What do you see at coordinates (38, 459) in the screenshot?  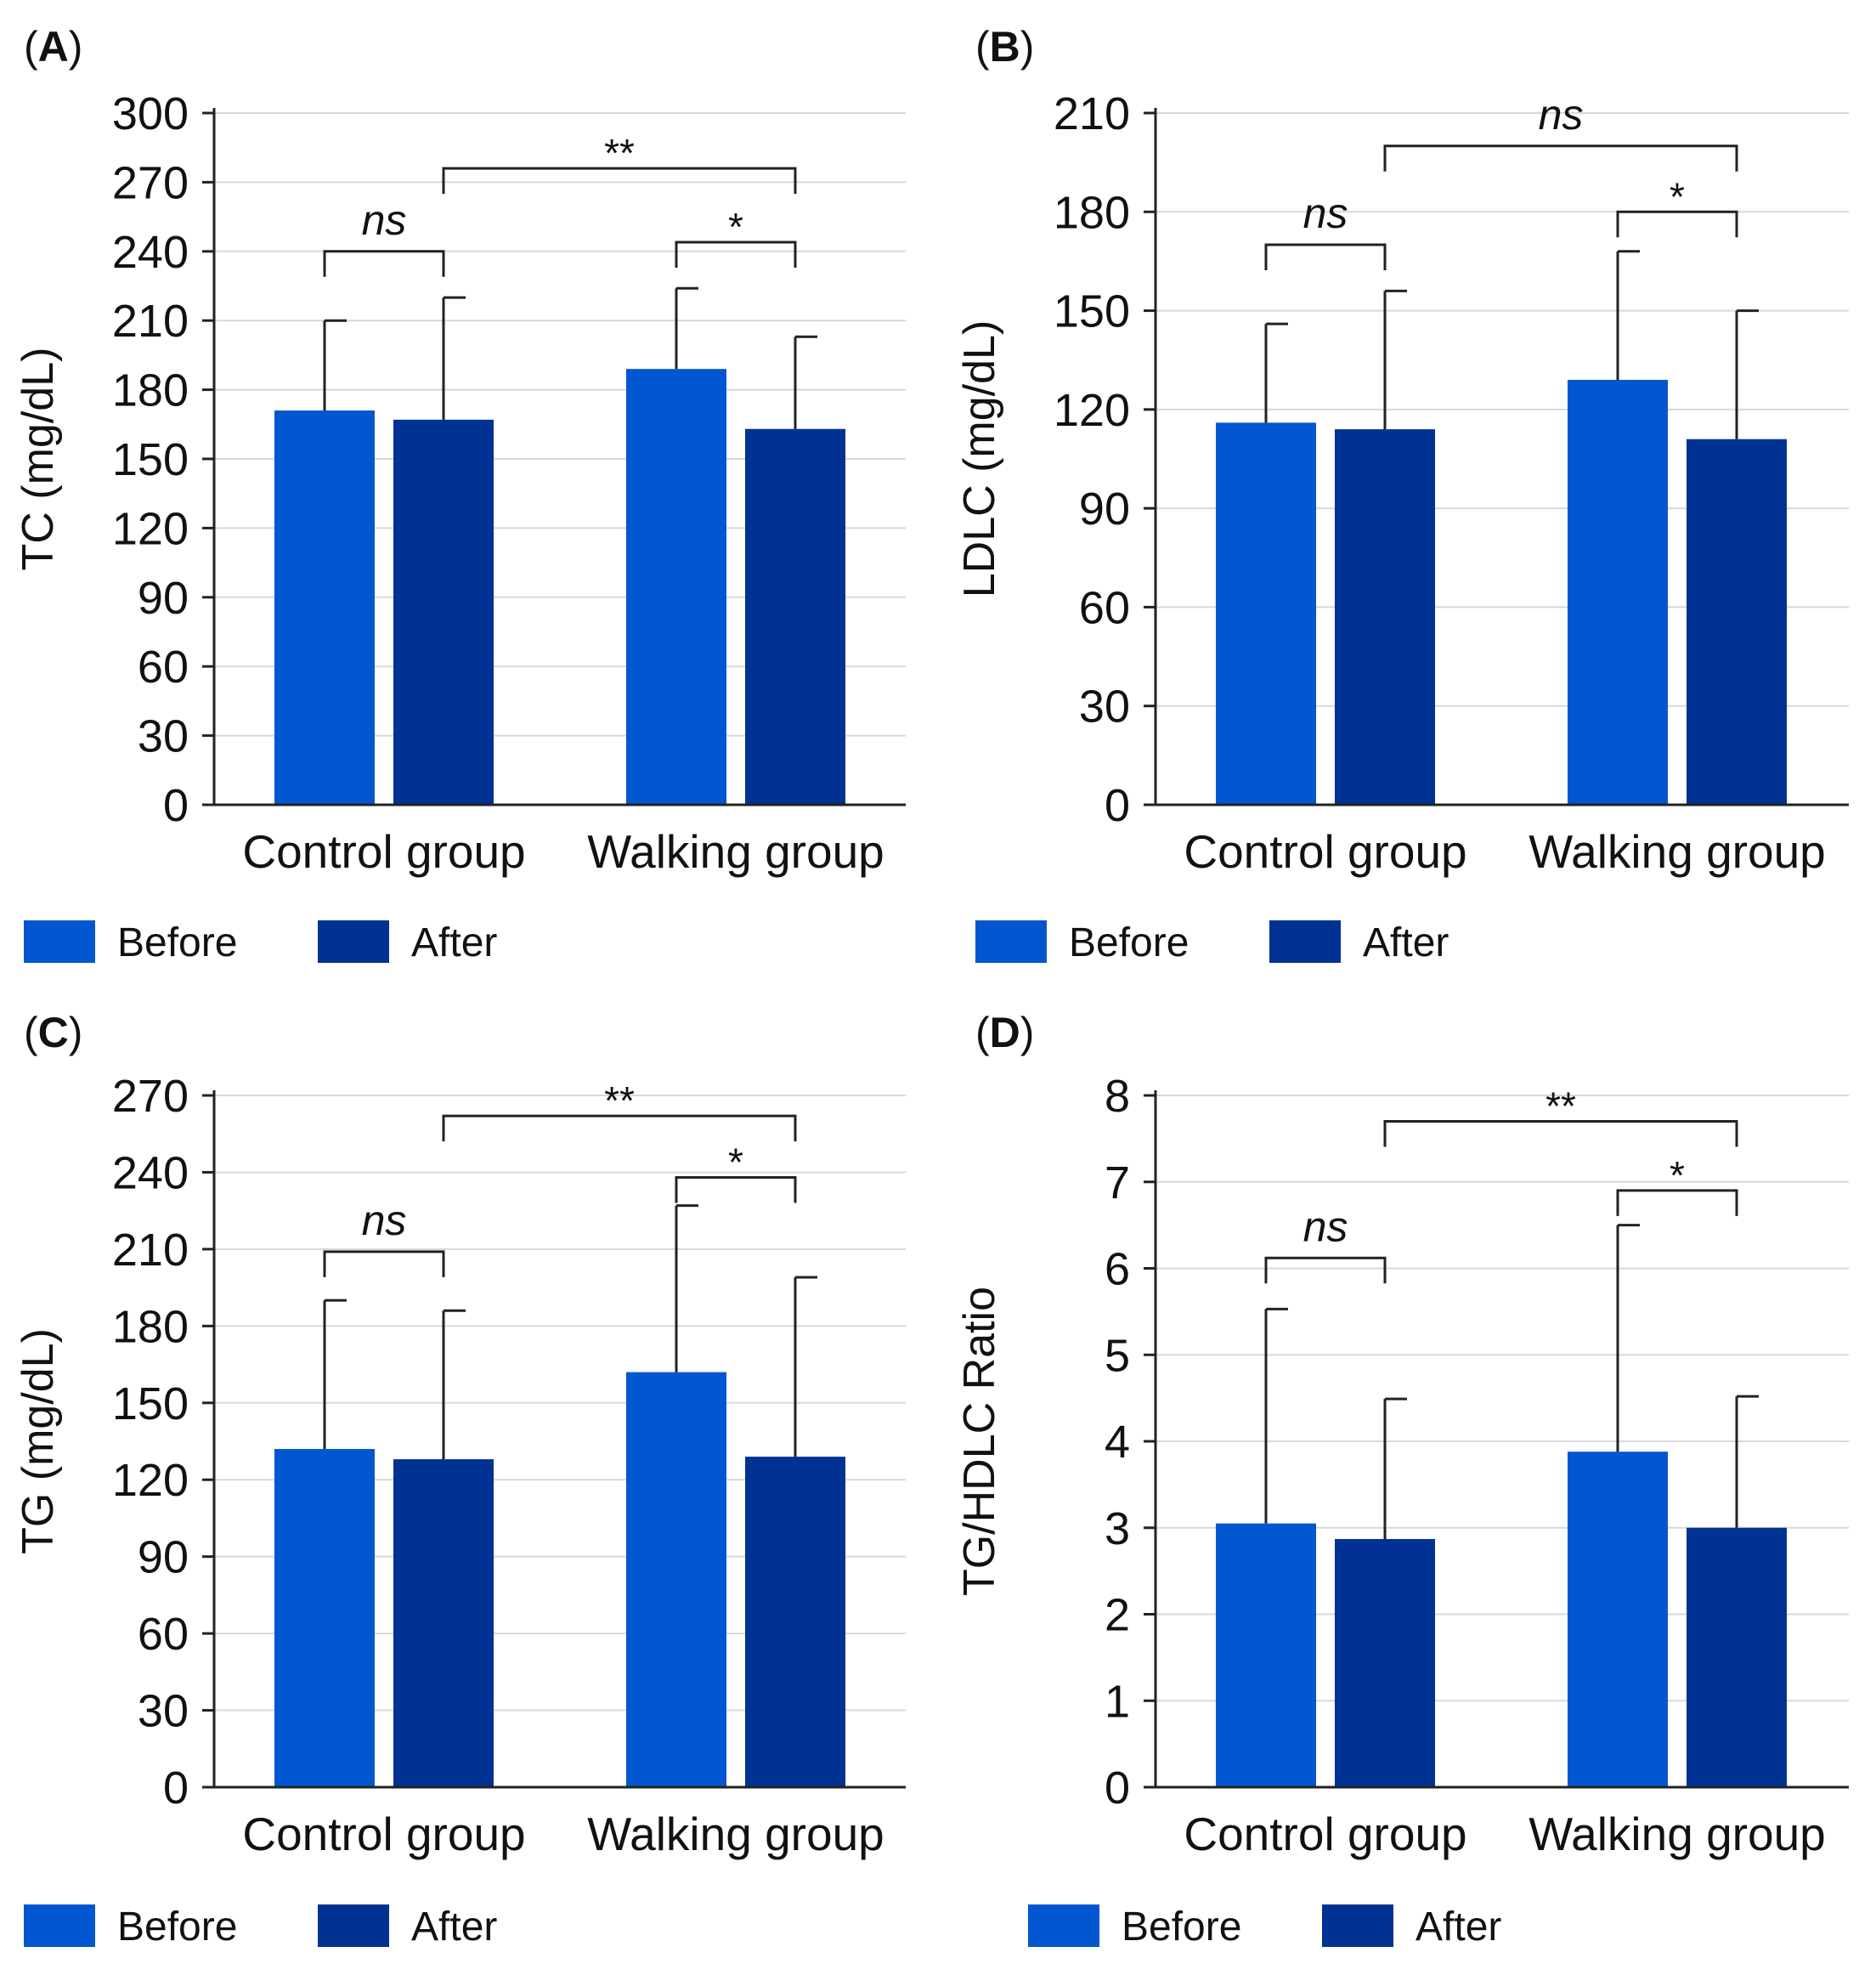 I see `y-axis-title: TC (mg/dL)` at bounding box center [38, 459].